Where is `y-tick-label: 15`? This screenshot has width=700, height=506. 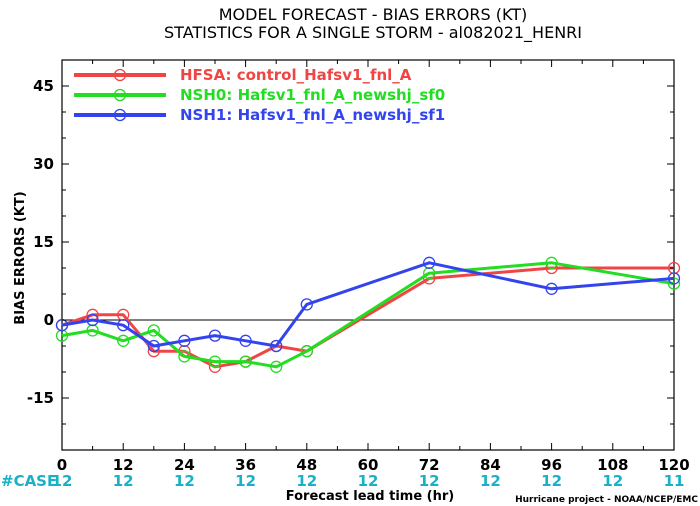
y-tick-label: 15 is located at coordinates (43, 242).